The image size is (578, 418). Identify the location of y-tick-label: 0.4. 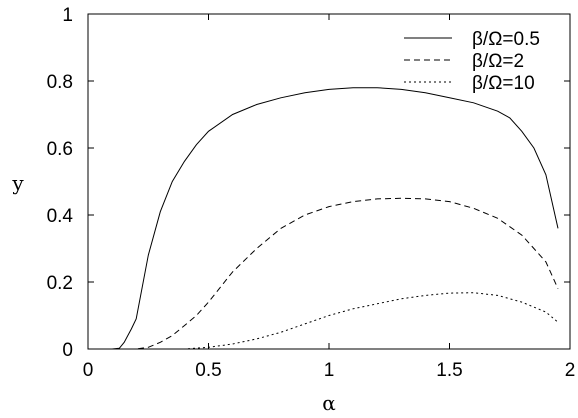
(60, 216).